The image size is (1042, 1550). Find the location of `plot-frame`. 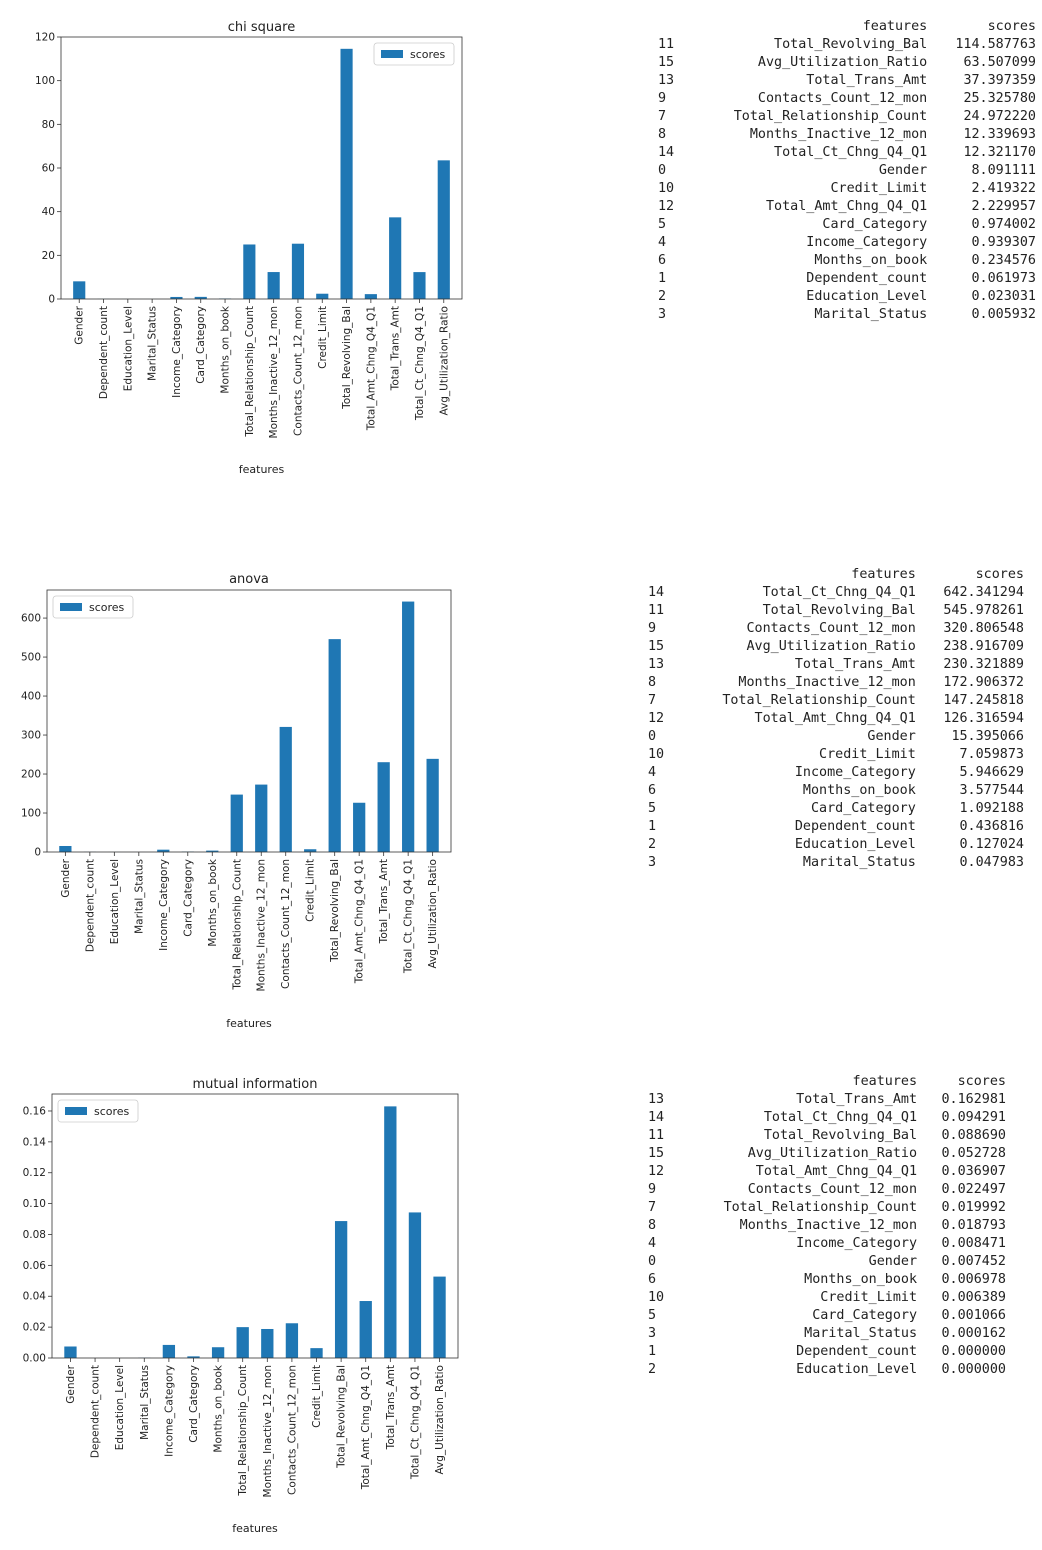

plot-frame is located at coordinates (255, 1226).